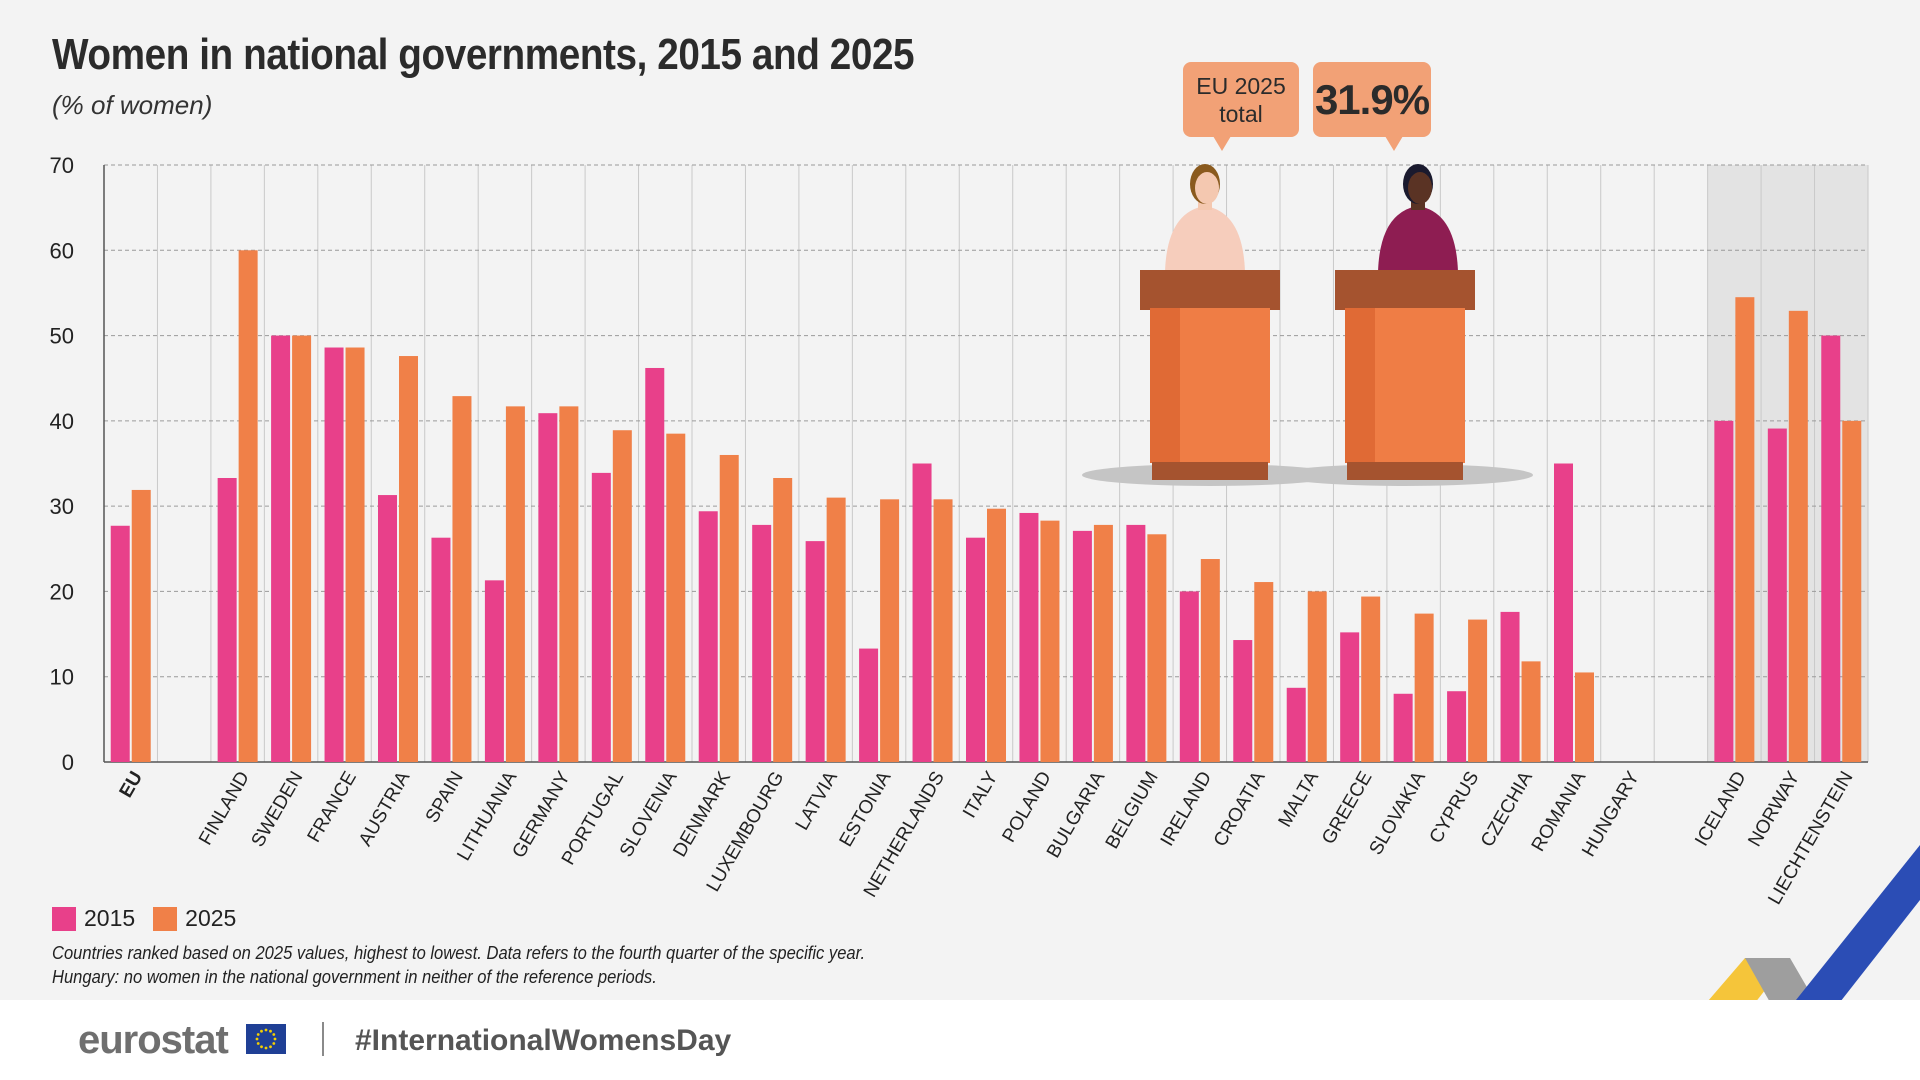 The image size is (1920, 1080). What do you see at coordinates (1241, 86) in the screenshot?
I see `eu-total-label-line1: EU 2025` at bounding box center [1241, 86].